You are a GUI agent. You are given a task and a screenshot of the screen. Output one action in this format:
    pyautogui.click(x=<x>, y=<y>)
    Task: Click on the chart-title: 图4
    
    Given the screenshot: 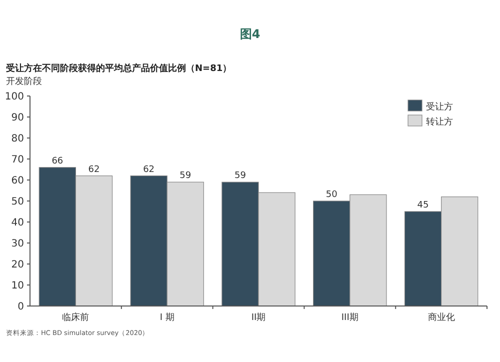 What is the action you would take?
    pyautogui.click(x=250, y=34)
    